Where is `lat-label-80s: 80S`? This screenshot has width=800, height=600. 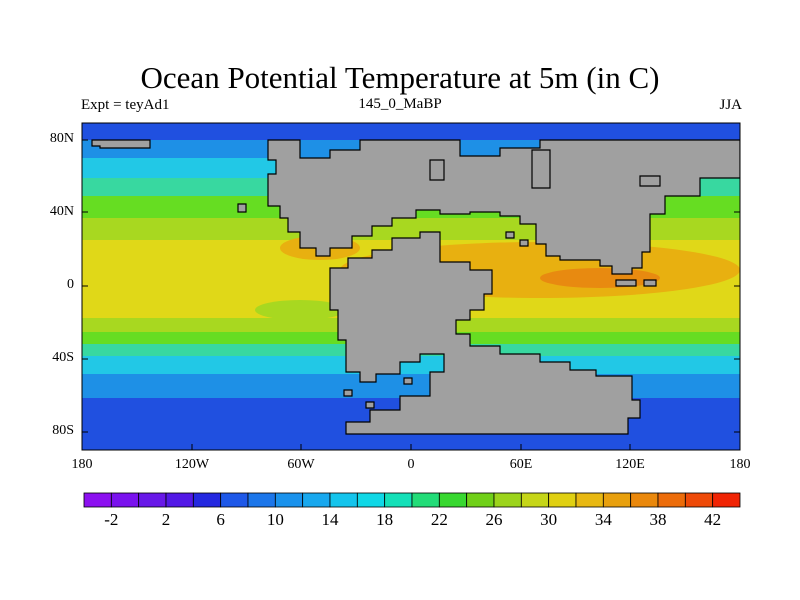 lat-label-80s: 80S is located at coordinates (63, 430).